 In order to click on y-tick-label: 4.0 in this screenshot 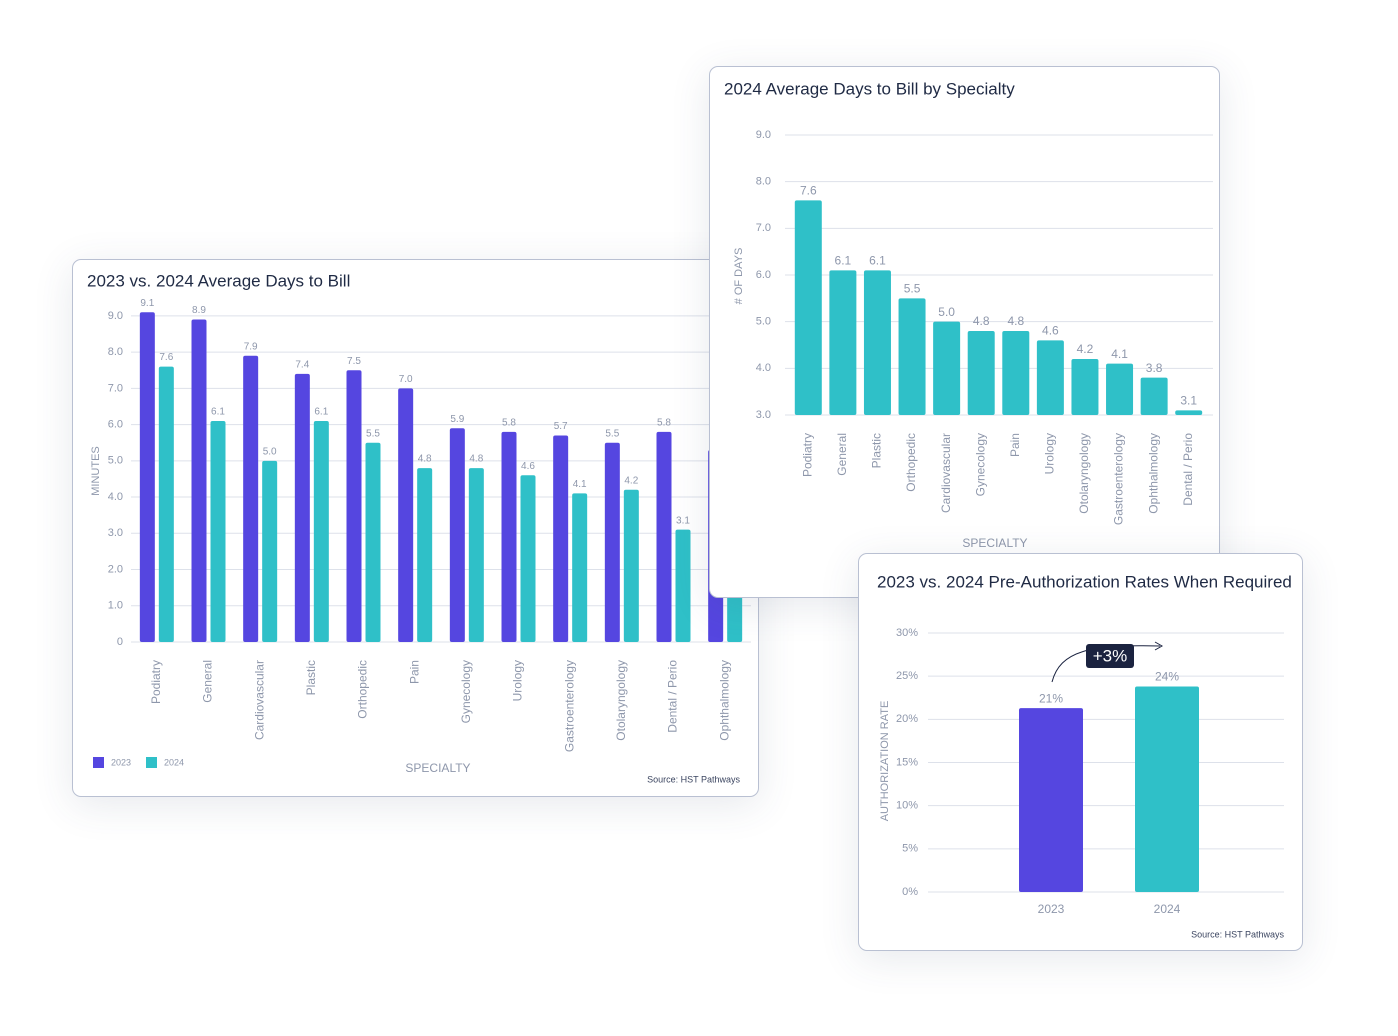, I will do `click(115, 497)`.